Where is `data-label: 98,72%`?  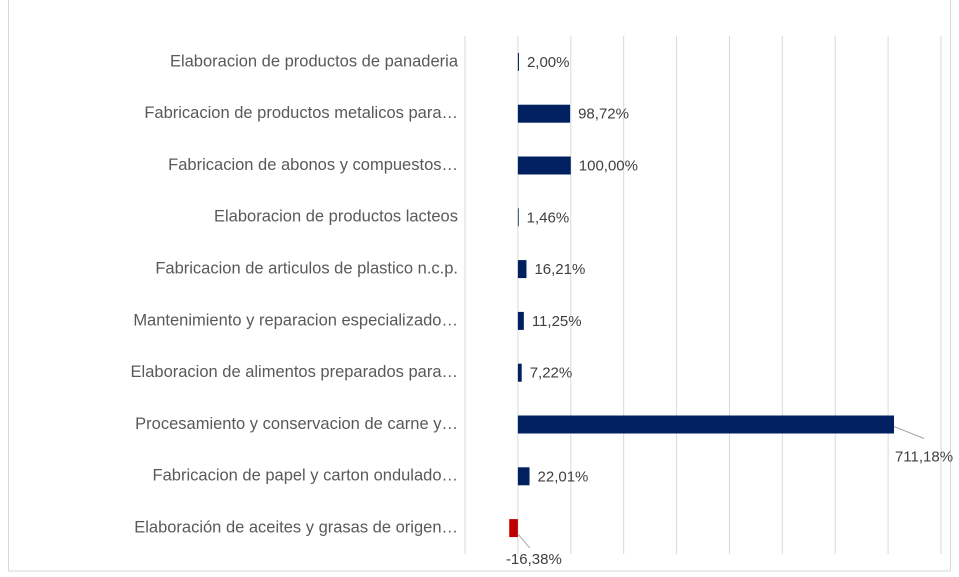
data-label: 98,72% is located at coordinates (603, 114).